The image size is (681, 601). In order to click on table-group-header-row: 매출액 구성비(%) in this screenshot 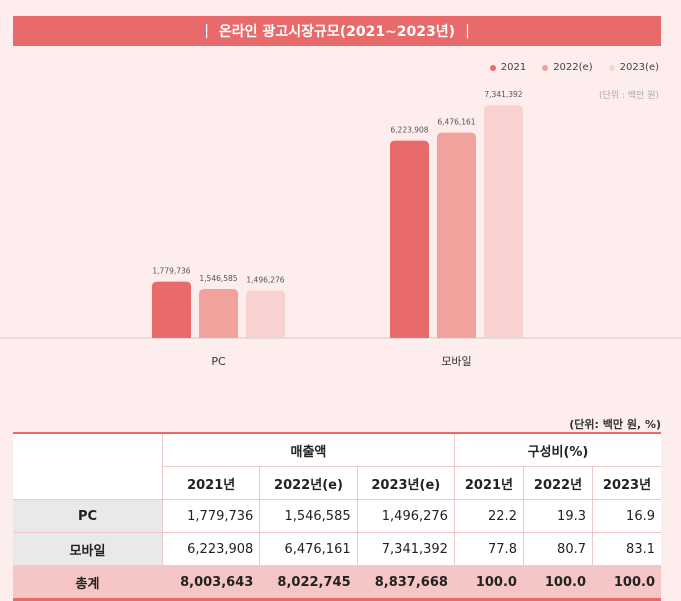, I will do `click(337, 466)`.